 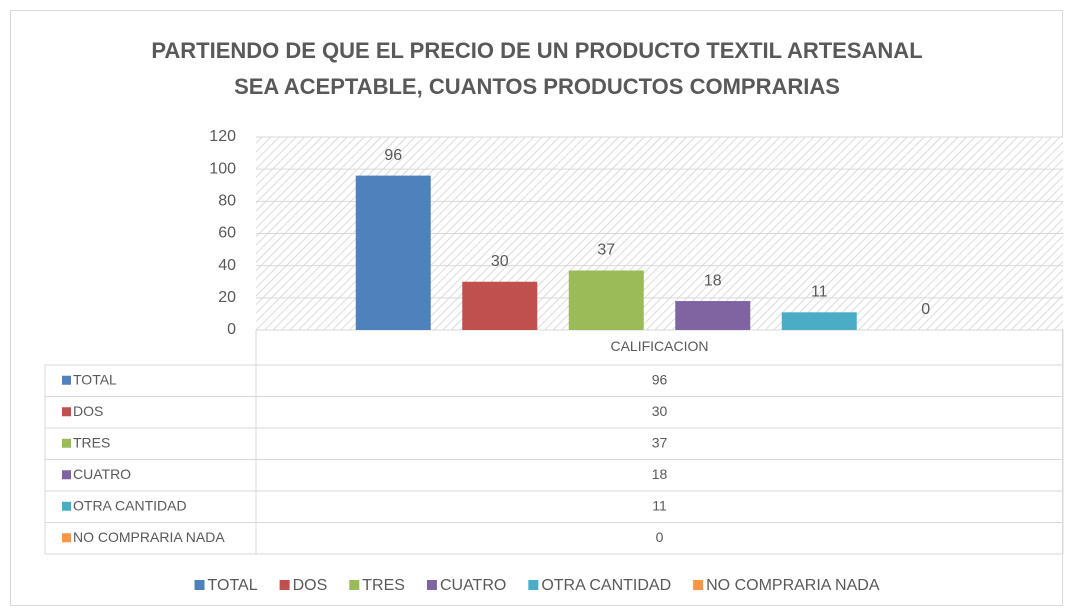 What do you see at coordinates (925, 309) in the screenshot?
I see `data-label: 0` at bounding box center [925, 309].